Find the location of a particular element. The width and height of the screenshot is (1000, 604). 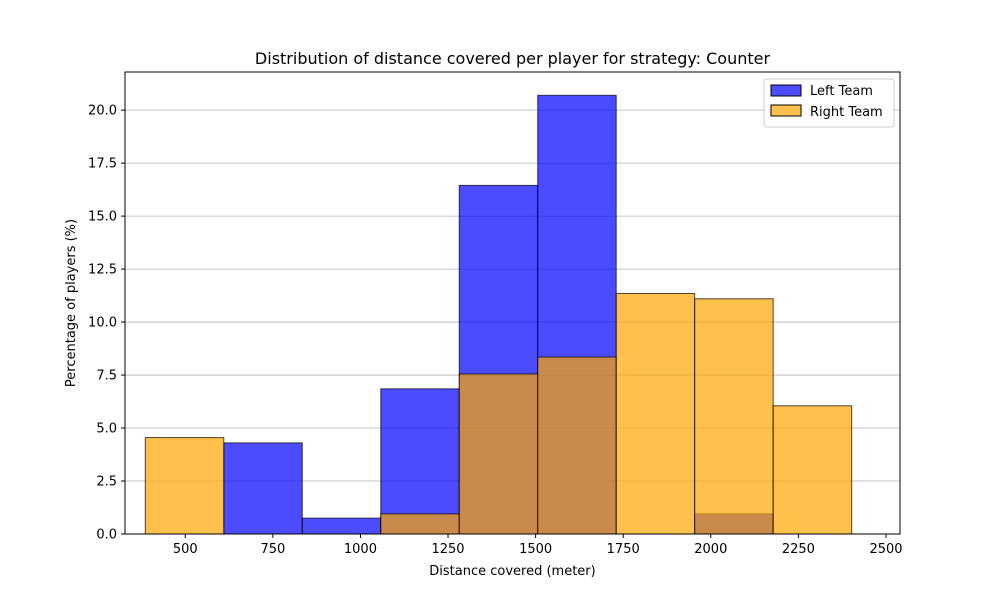

y-tick-label: 2.5 is located at coordinates (106, 482).